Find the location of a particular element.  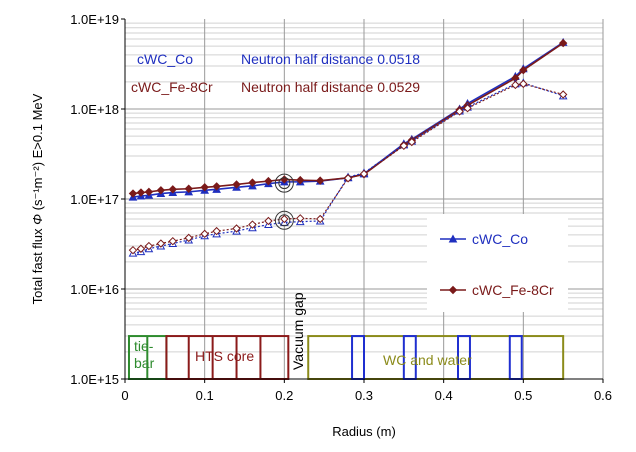

x-tick-label: 0.6 is located at coordinates (603, 395).